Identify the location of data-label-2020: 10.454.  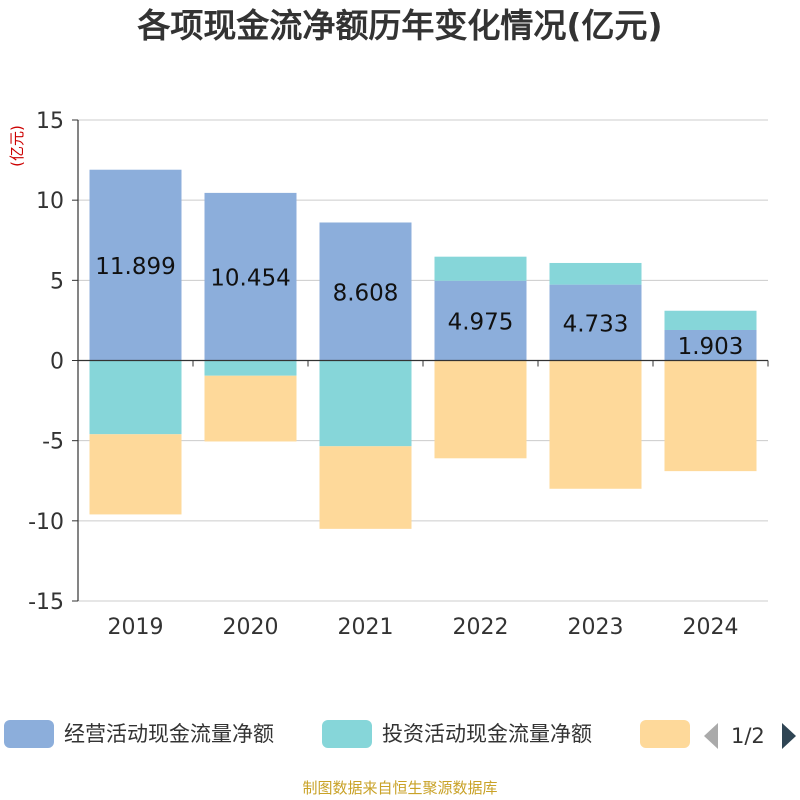
(250, 279).